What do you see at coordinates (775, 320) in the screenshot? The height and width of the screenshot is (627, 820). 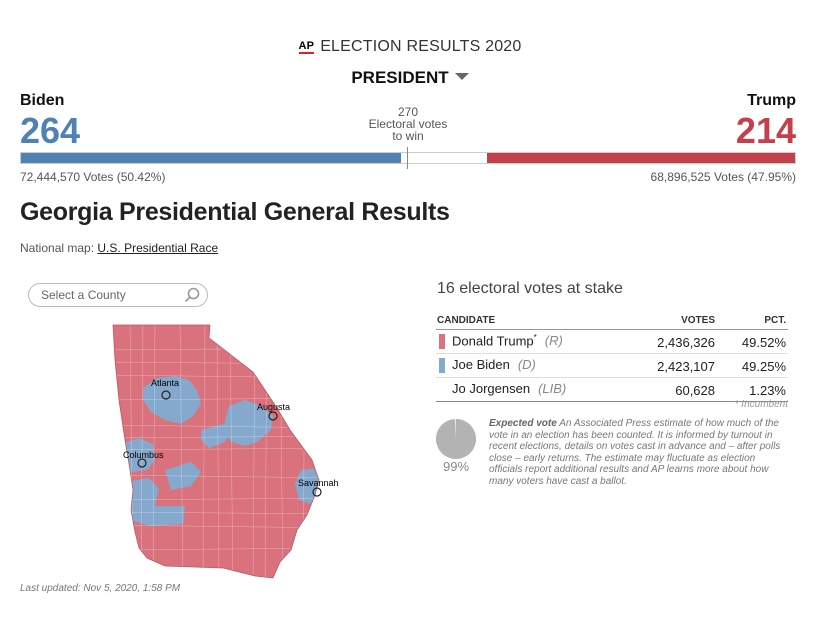 I see `col-pct: PCT.` at bounding box center [775, 320].